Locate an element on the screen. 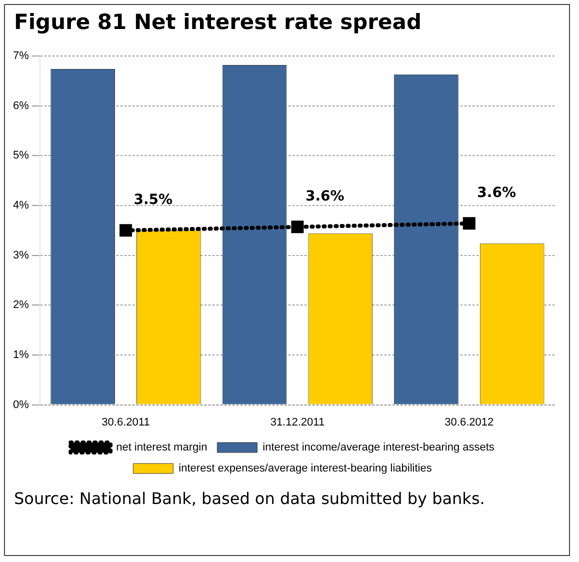 The width and height of the screenshot is (579, 562). y-tick-label: 3% is located at coordinates (21, 255).